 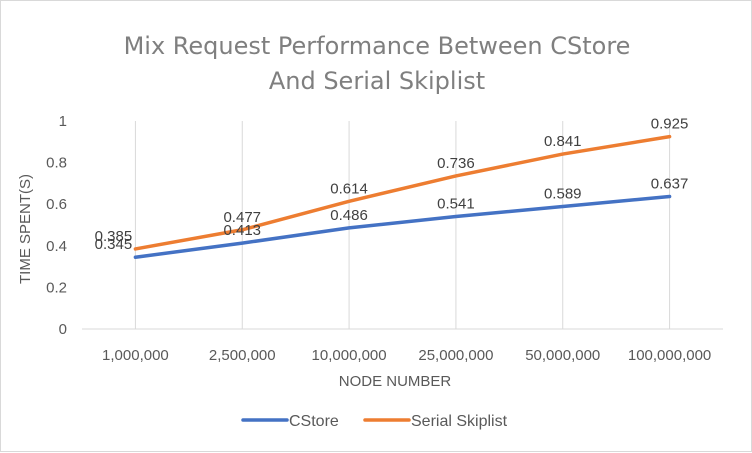 I want to click on y-tick-labels: 0 0.2 0.4 0.6 0.8 1, so click(x=56, y=225).